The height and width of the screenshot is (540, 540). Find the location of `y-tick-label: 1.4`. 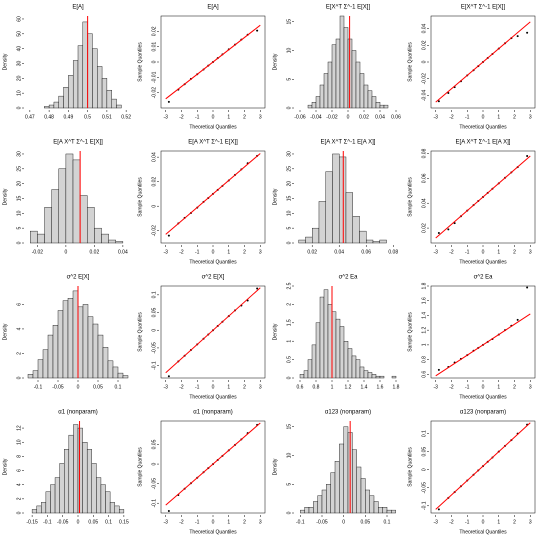

y-tick-label: 1.4 is located at coordinates (424, 315).